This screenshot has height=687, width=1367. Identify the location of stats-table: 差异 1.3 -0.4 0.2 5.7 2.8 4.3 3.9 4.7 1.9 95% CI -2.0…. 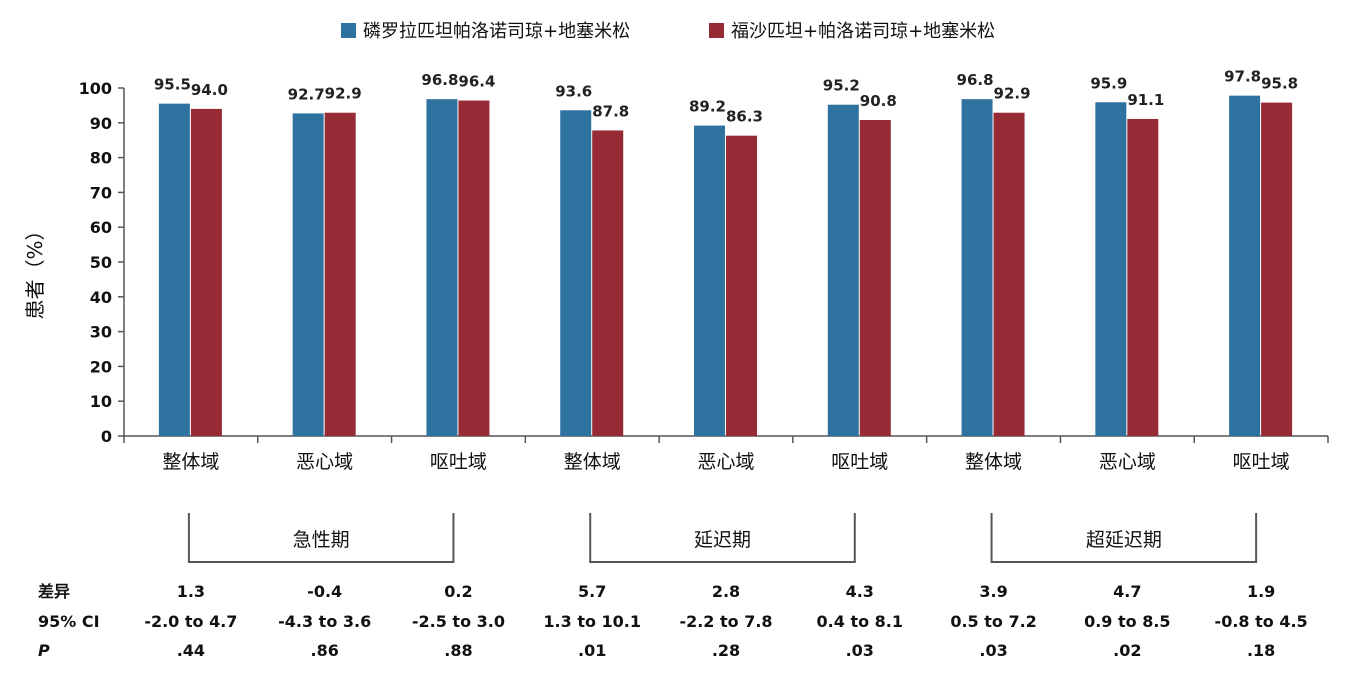
(673, 621).